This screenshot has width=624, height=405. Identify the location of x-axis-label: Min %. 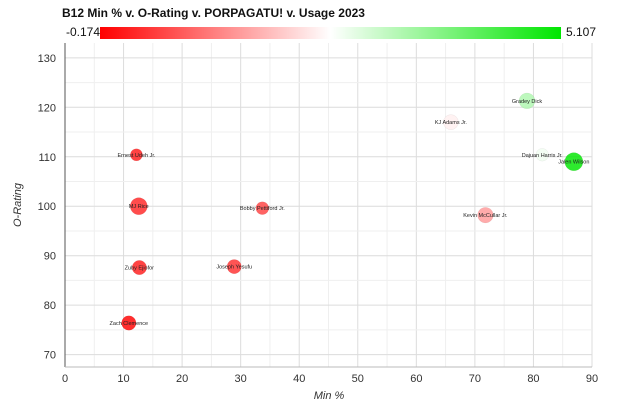
(329, 396).